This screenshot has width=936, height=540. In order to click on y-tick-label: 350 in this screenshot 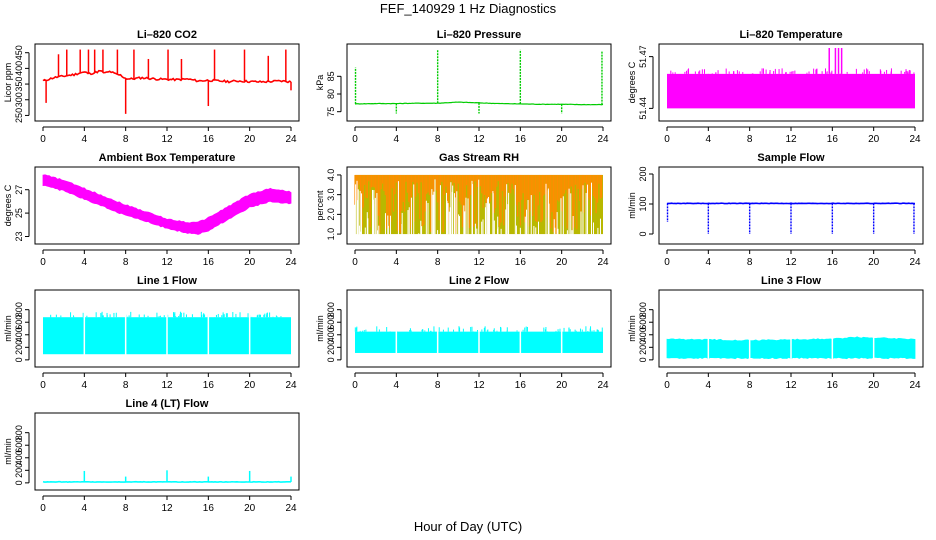, I will do `click(19, 84)`.